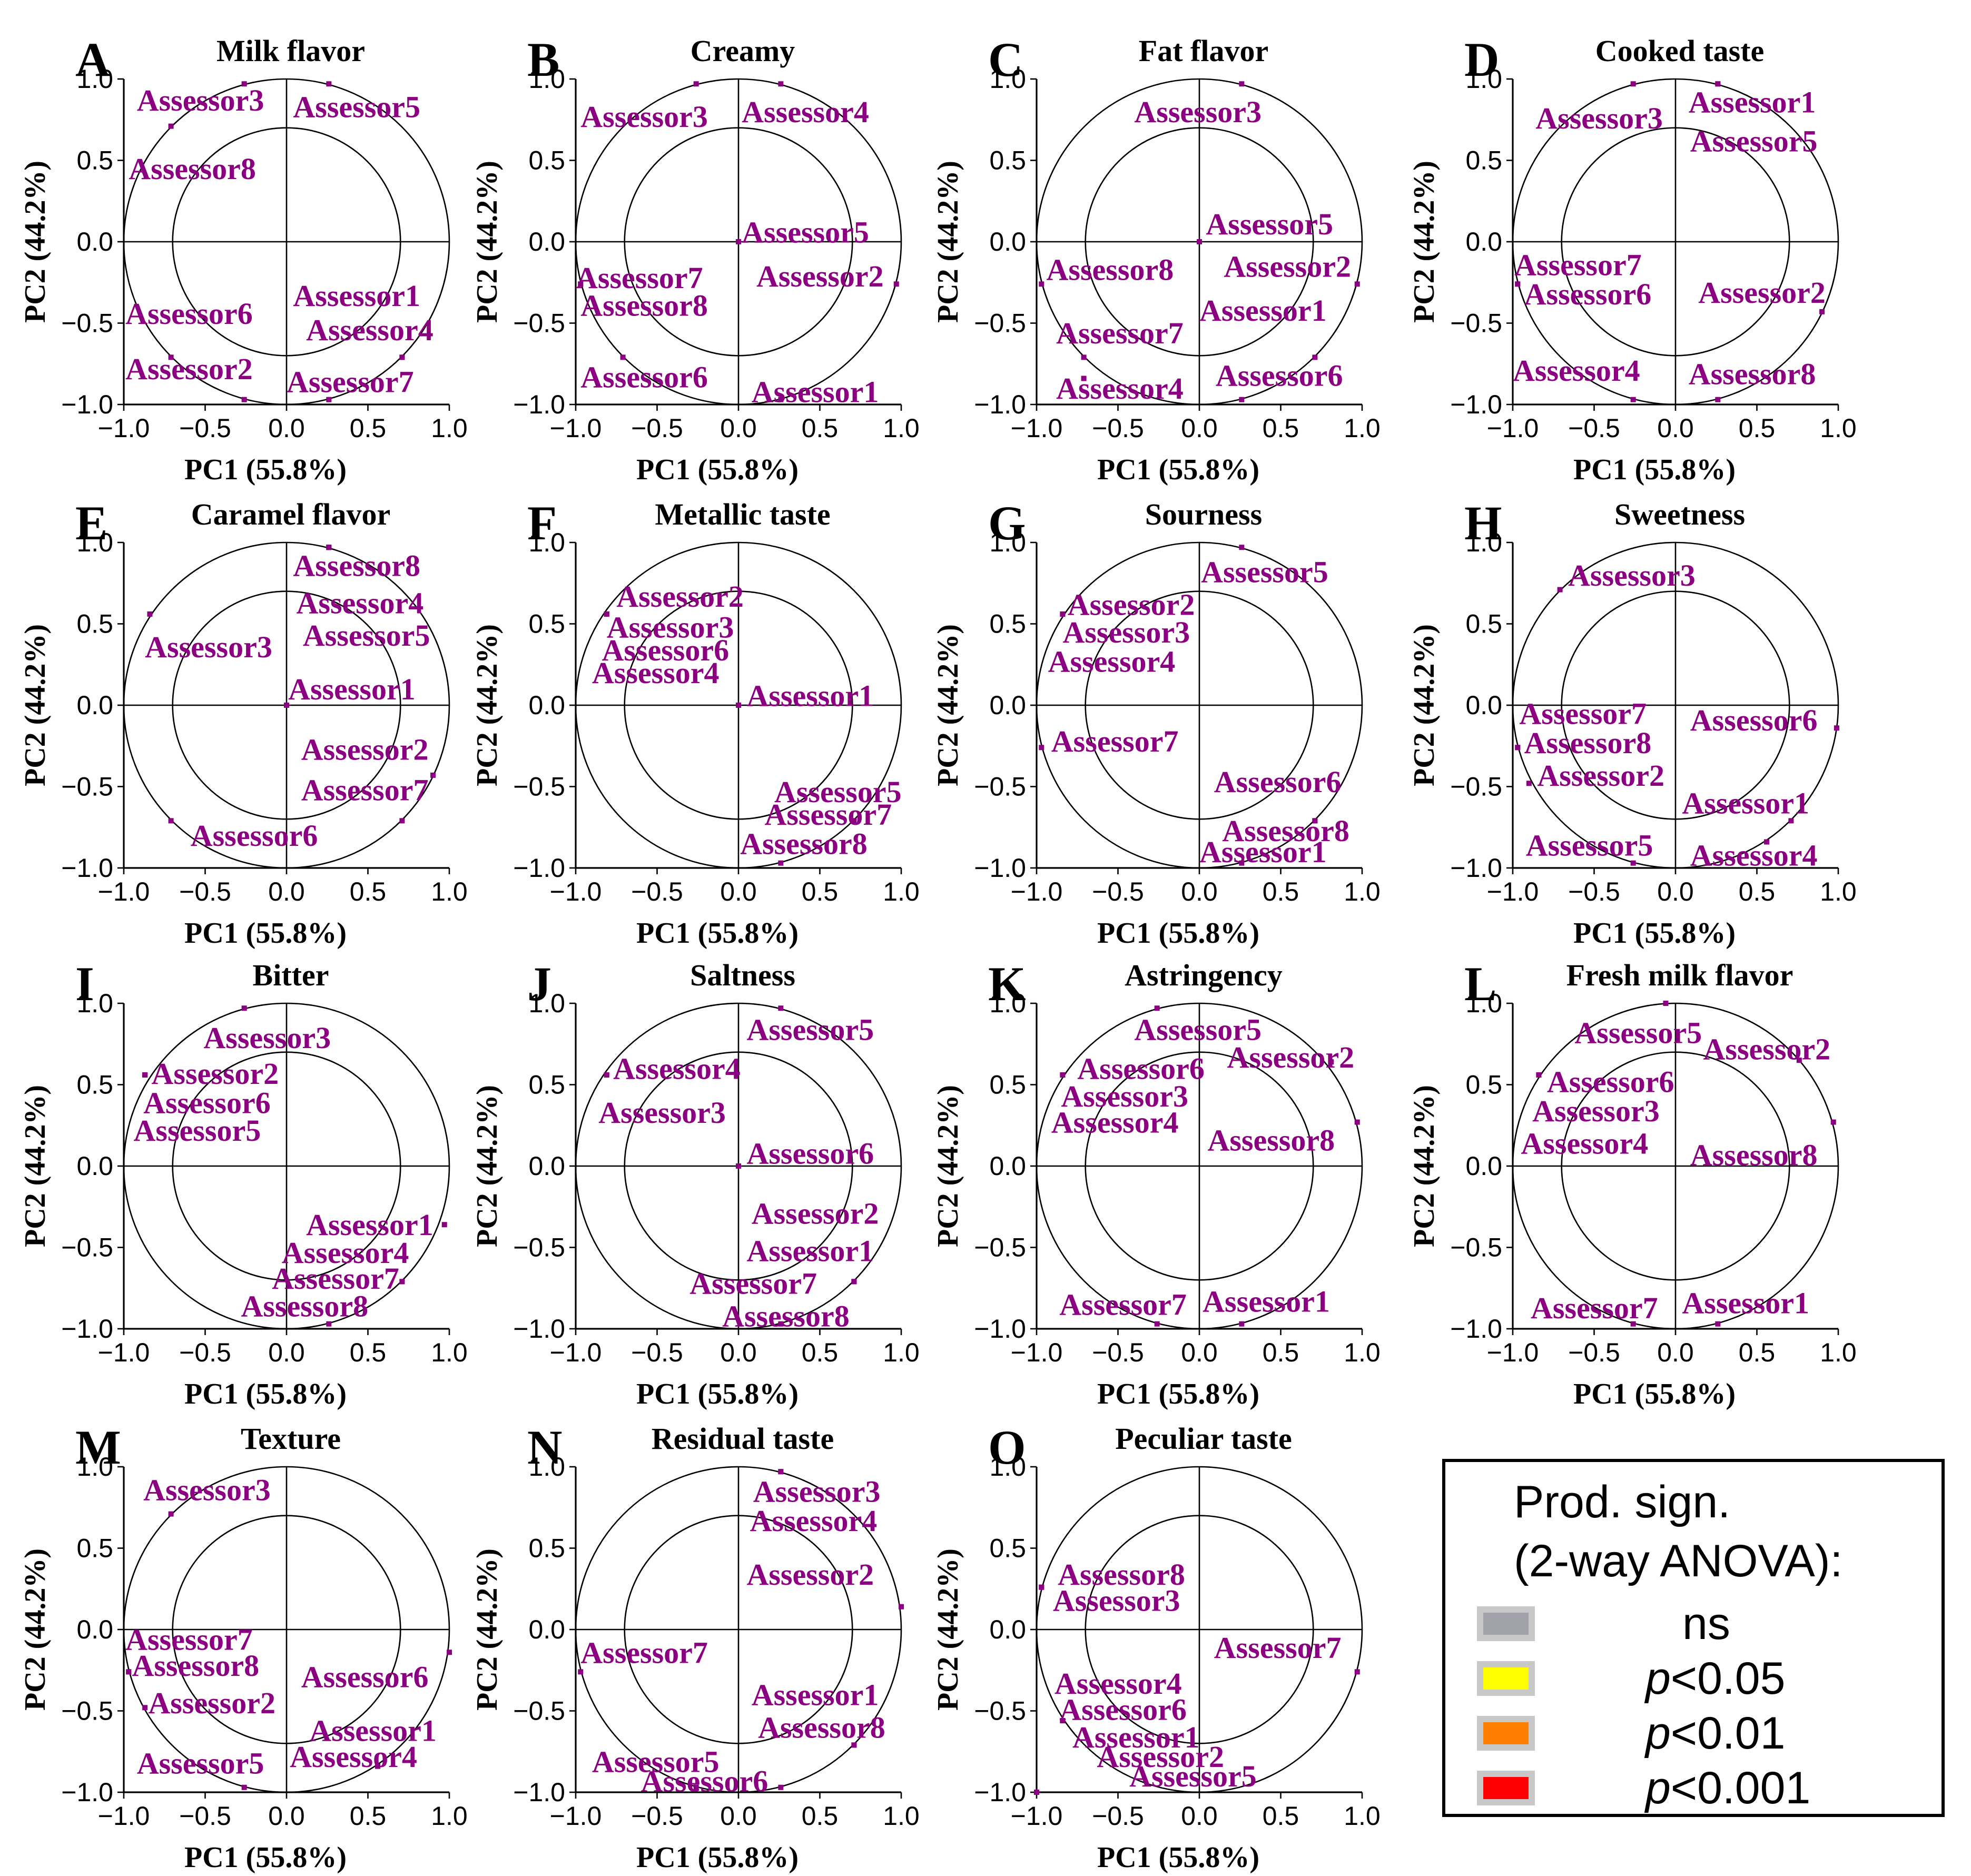  What do you see at coordinates (1480, 984) in the screenshot?
I see `panel-letter: L` at bounding box center [1480, 984].